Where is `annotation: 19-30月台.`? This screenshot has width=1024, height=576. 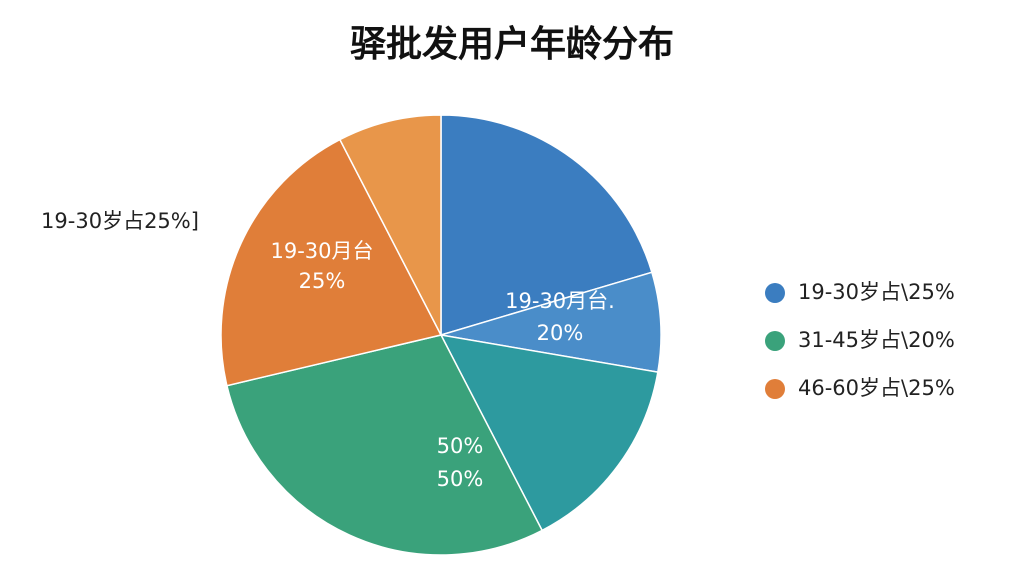
annotation: 19-30月台. is located at coordinates (560, 301).